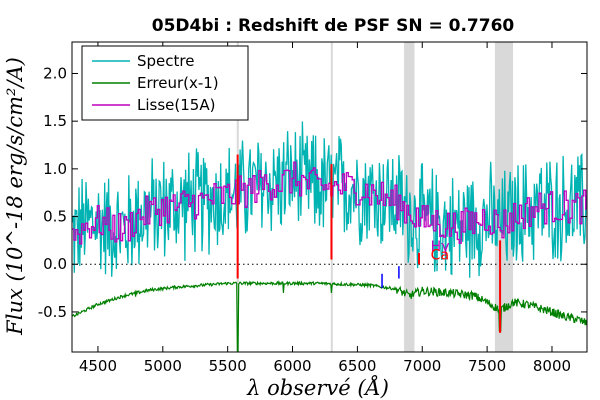  I want to click on chart-title: 05D4bi : Redshift de PSF SN = 0.7760, so click(333, 26).